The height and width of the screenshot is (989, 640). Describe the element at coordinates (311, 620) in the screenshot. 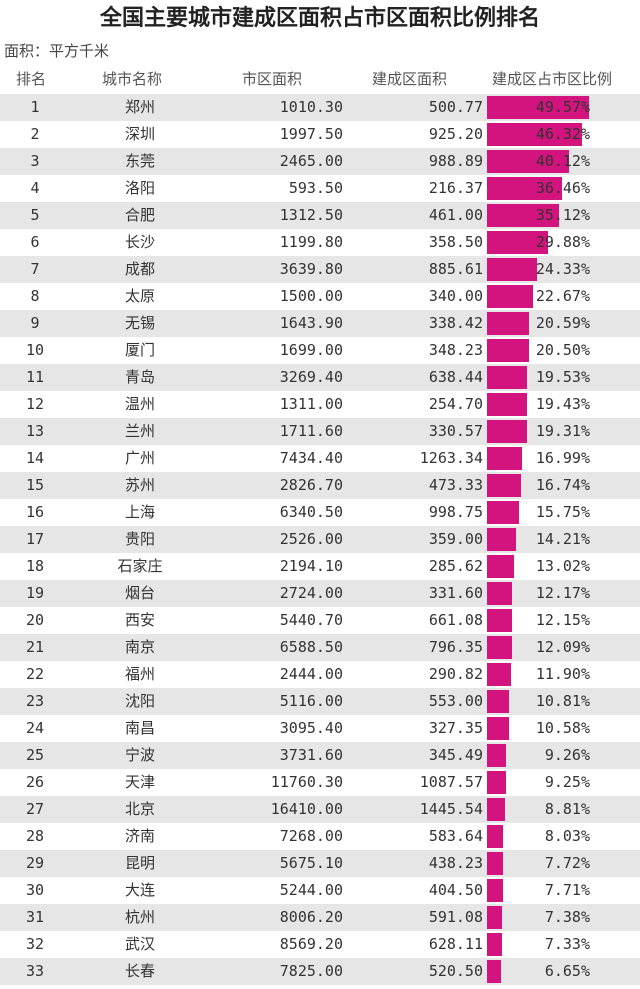

I see `table-cell: 5440.70` at that location.